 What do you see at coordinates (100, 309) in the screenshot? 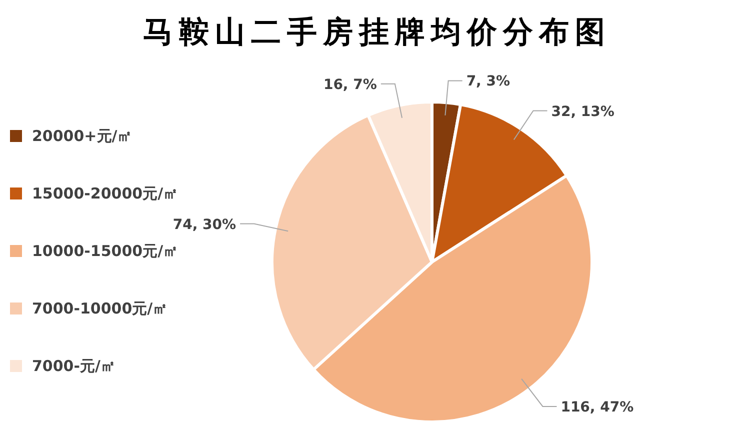
I see `legend-label: 7000-10000元/㎡` at bounding box center [100, 309].